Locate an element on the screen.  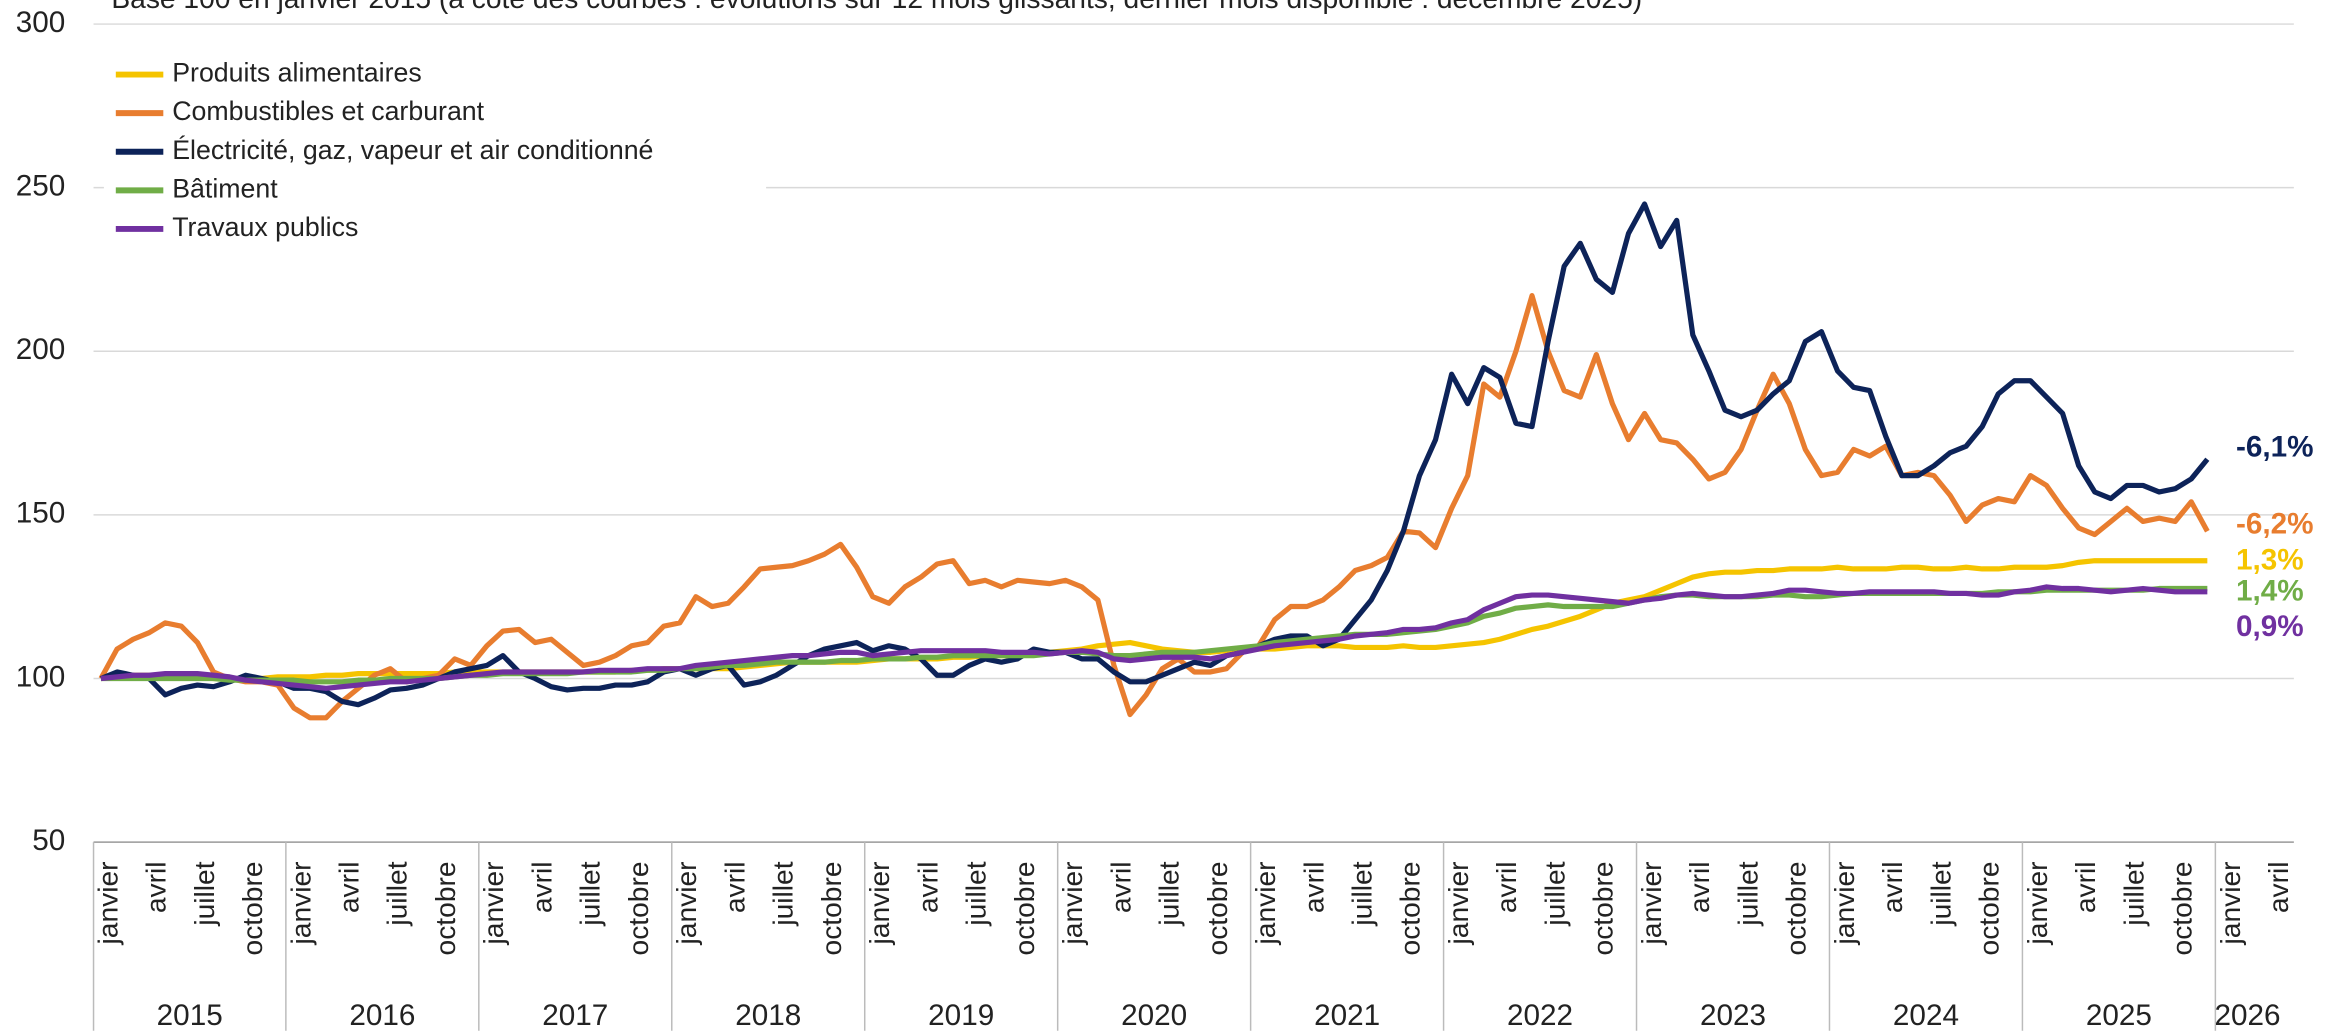
end-label: 1,3% is located at coordinates (2270, 559).